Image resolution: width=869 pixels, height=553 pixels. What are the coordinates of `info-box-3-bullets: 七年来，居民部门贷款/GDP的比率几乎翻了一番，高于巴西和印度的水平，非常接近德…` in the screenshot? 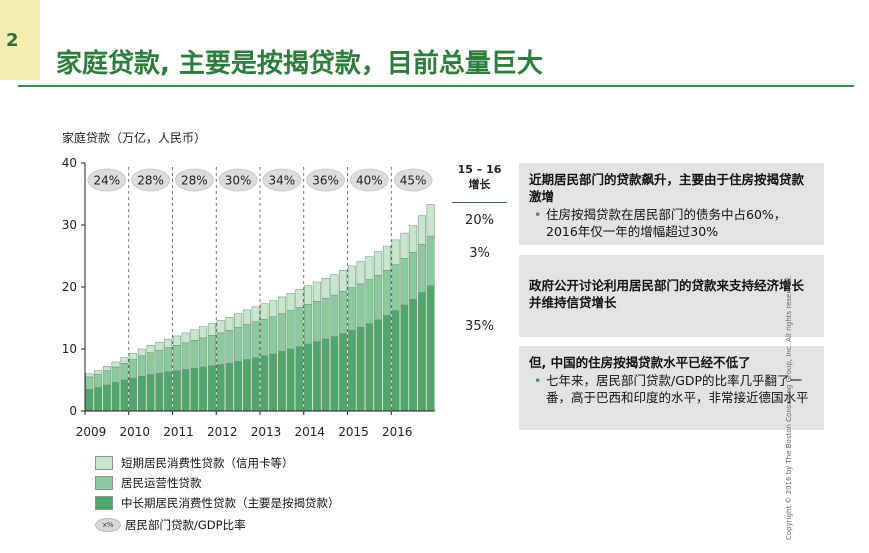 It's located at (671, 389).